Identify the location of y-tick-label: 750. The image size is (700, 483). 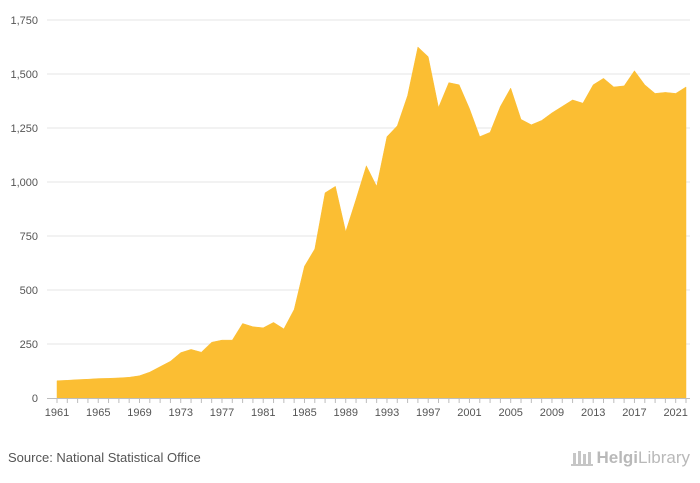
(29, 237).